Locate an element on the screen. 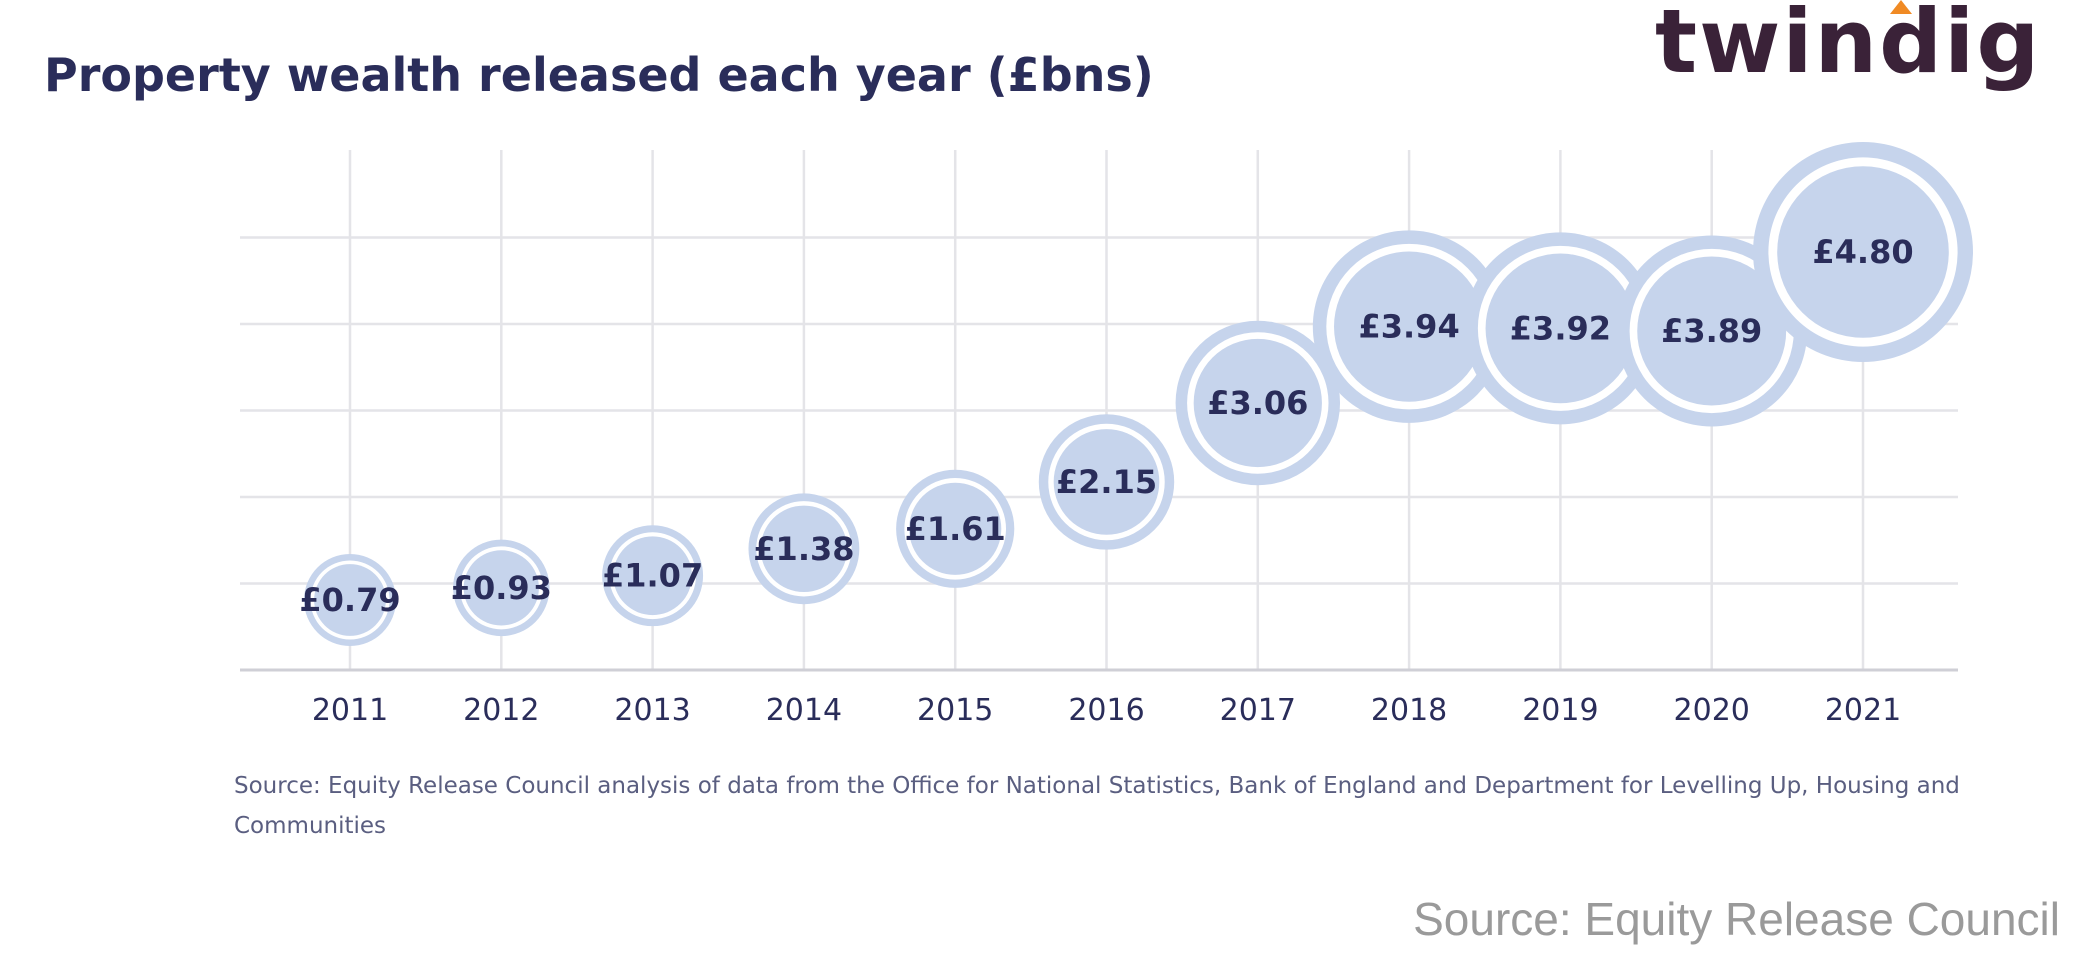 Image resolution: width=2088 pixels, height=972 pixels. bubble-2011: £0.79 is located at coordinates (350, 600).